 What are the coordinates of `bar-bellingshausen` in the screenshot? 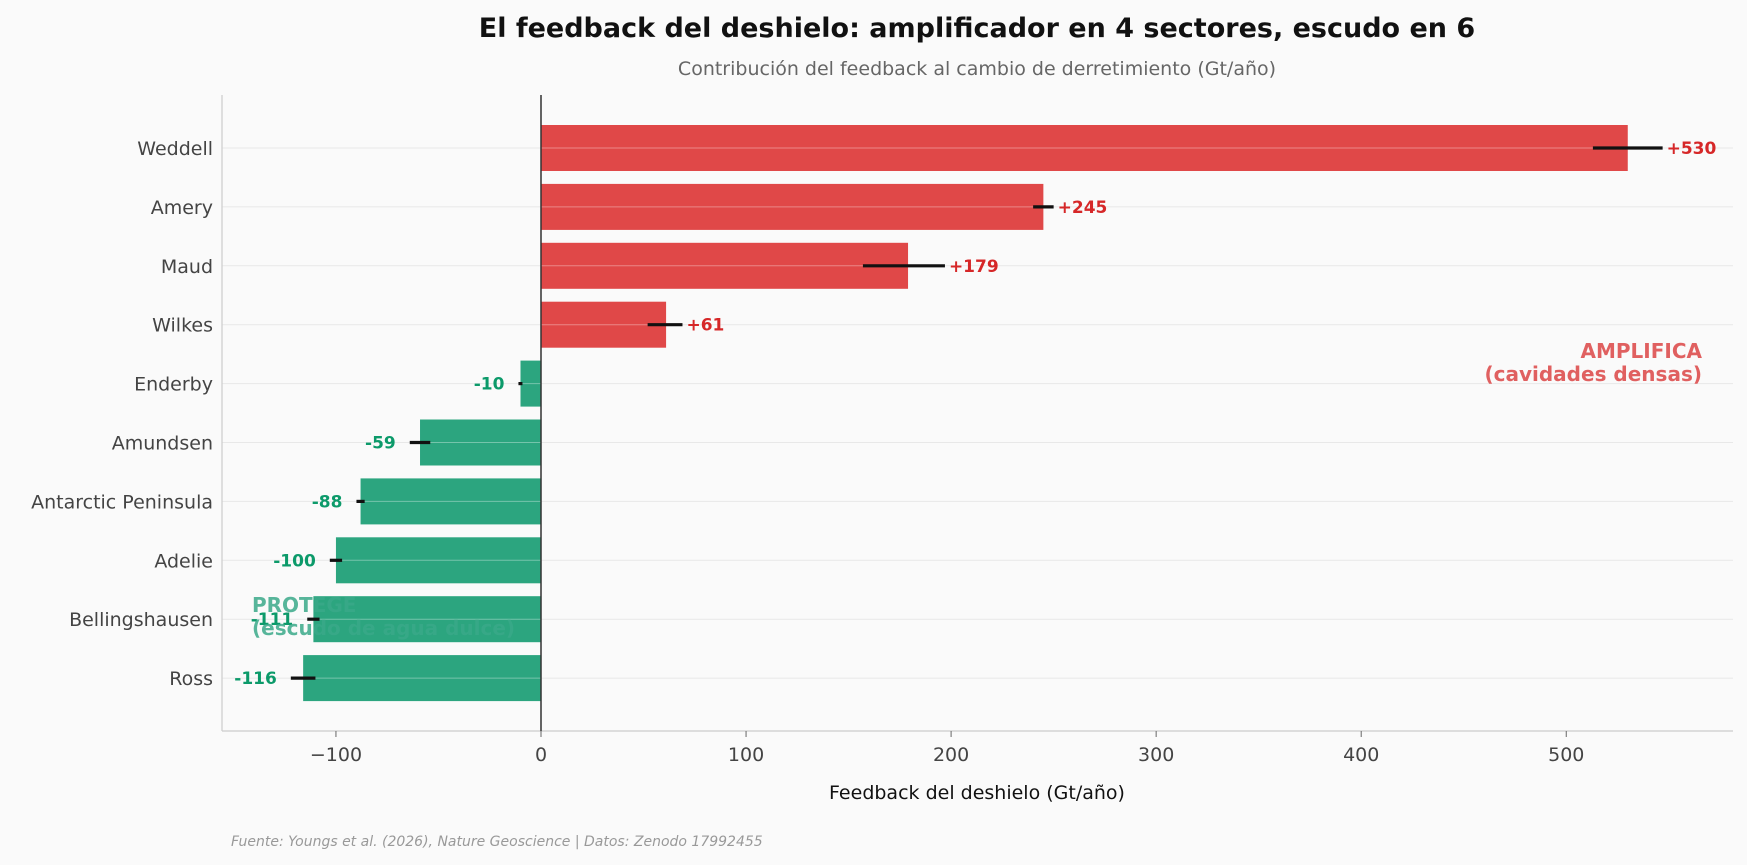 It's located at (427, 619).